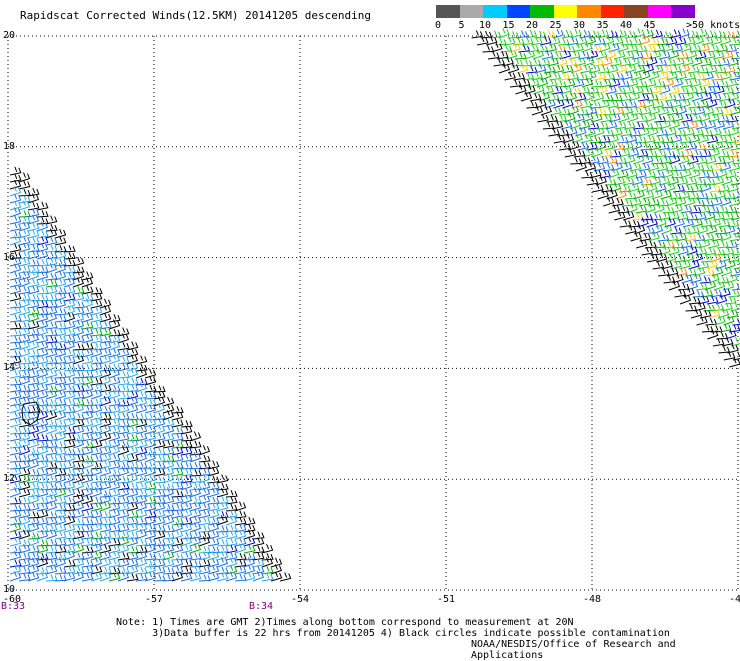  Describe the element at coordinates (446, 599) in the screenshot. I see `lon-label: -51` at that location.